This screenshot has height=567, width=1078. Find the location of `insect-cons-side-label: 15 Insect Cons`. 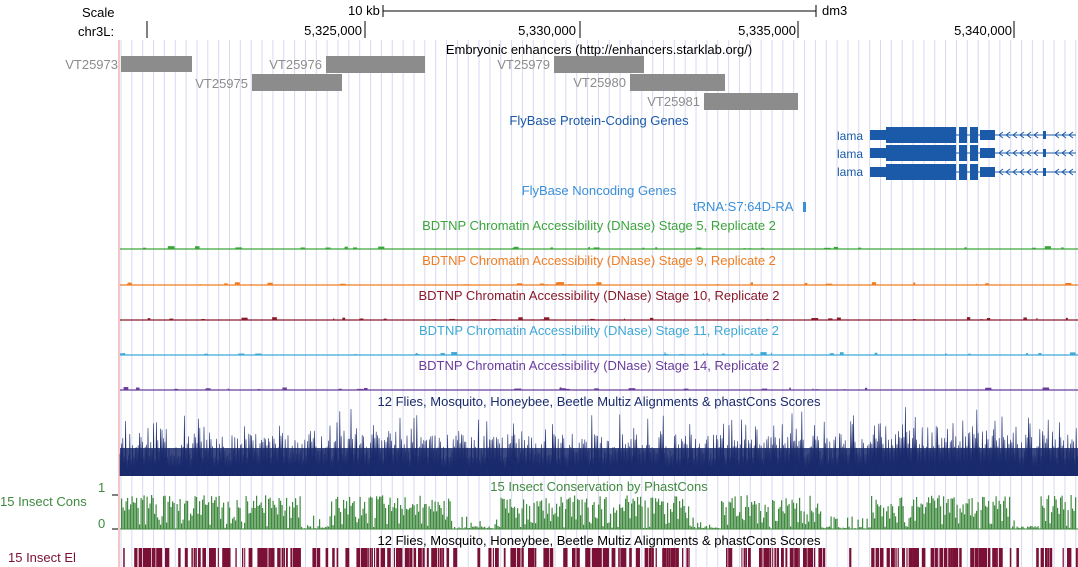

insect-cons-side-label: 15 Insect Cons is located at coordinates (43, 501).